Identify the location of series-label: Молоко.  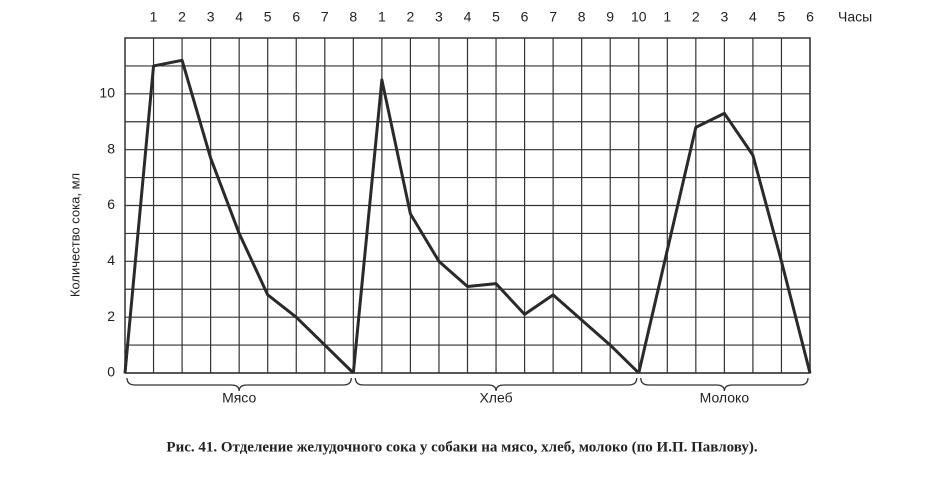
(725, 398).